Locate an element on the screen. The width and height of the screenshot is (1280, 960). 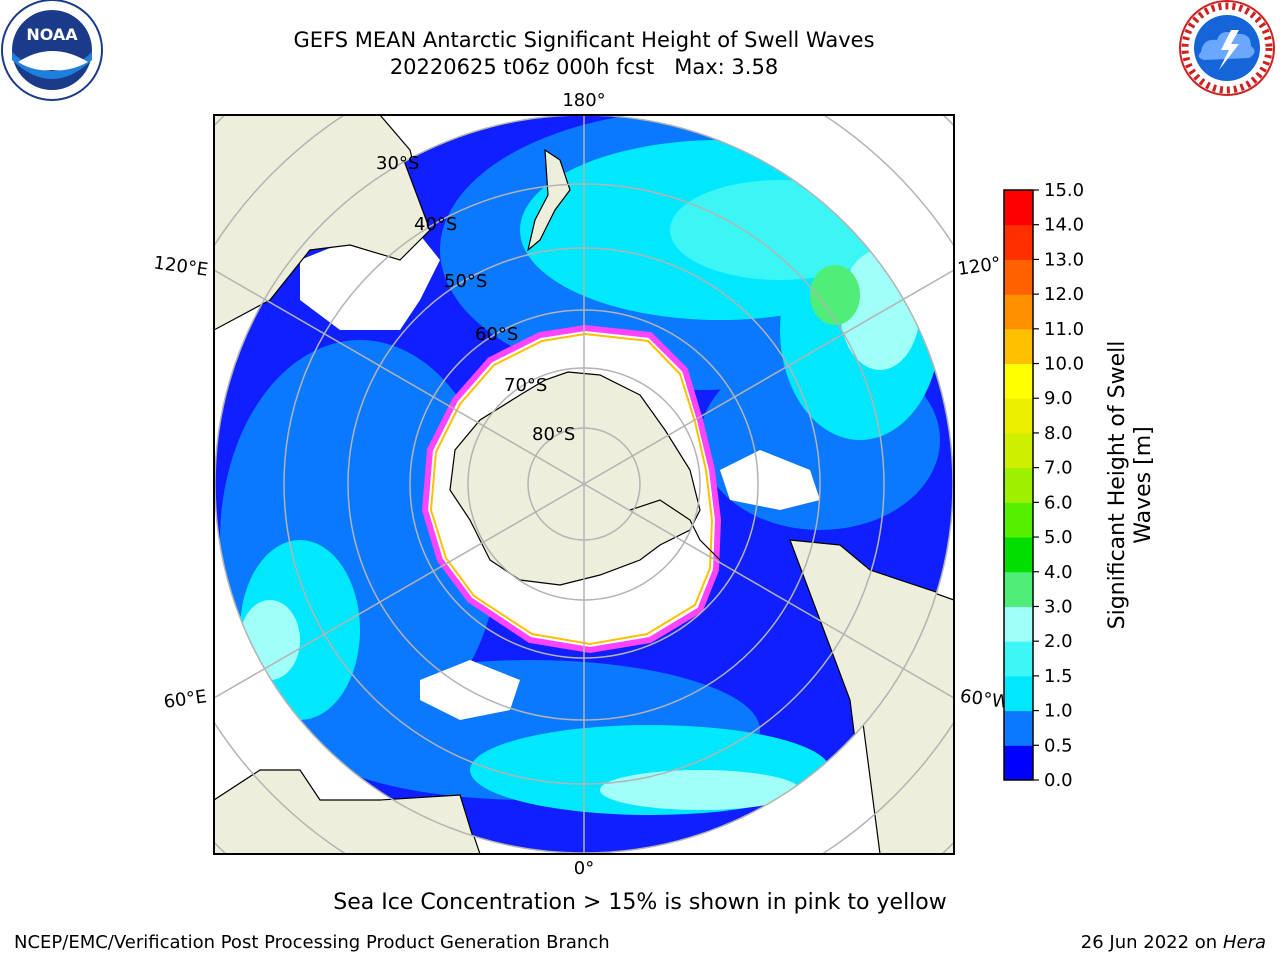
colorbar-tick-label: 8.0 is located at coordinates (1058, 433).